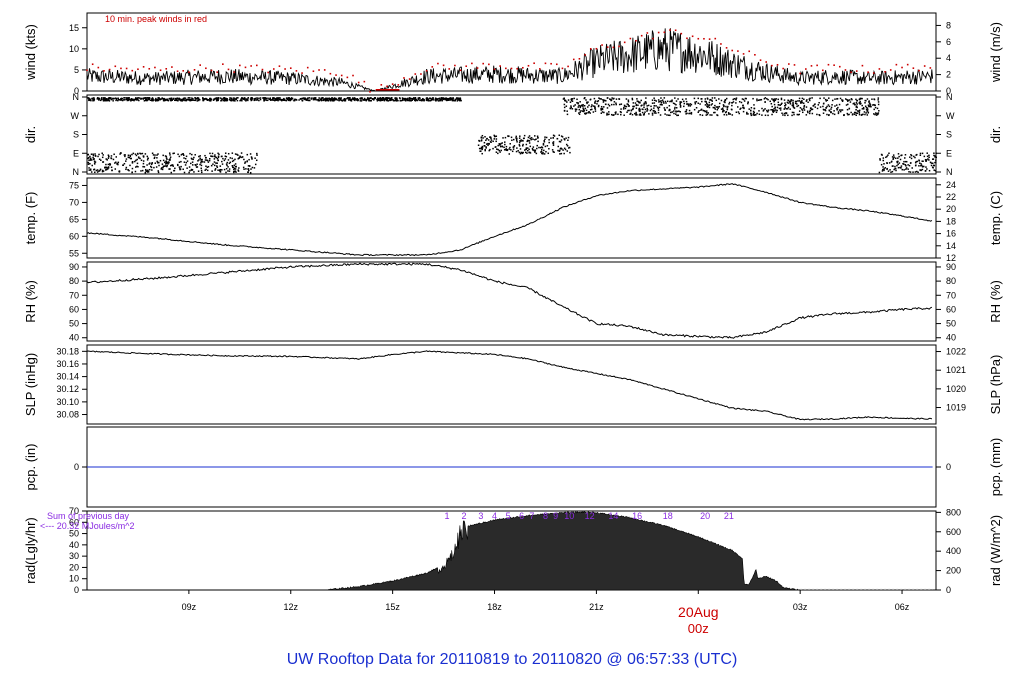 The width and height of the screenshot is (1024, 700). What do you see at coordinates (510, 60) in the screenshot?
I see `wind-series-line` at bounding box center [510, 60].